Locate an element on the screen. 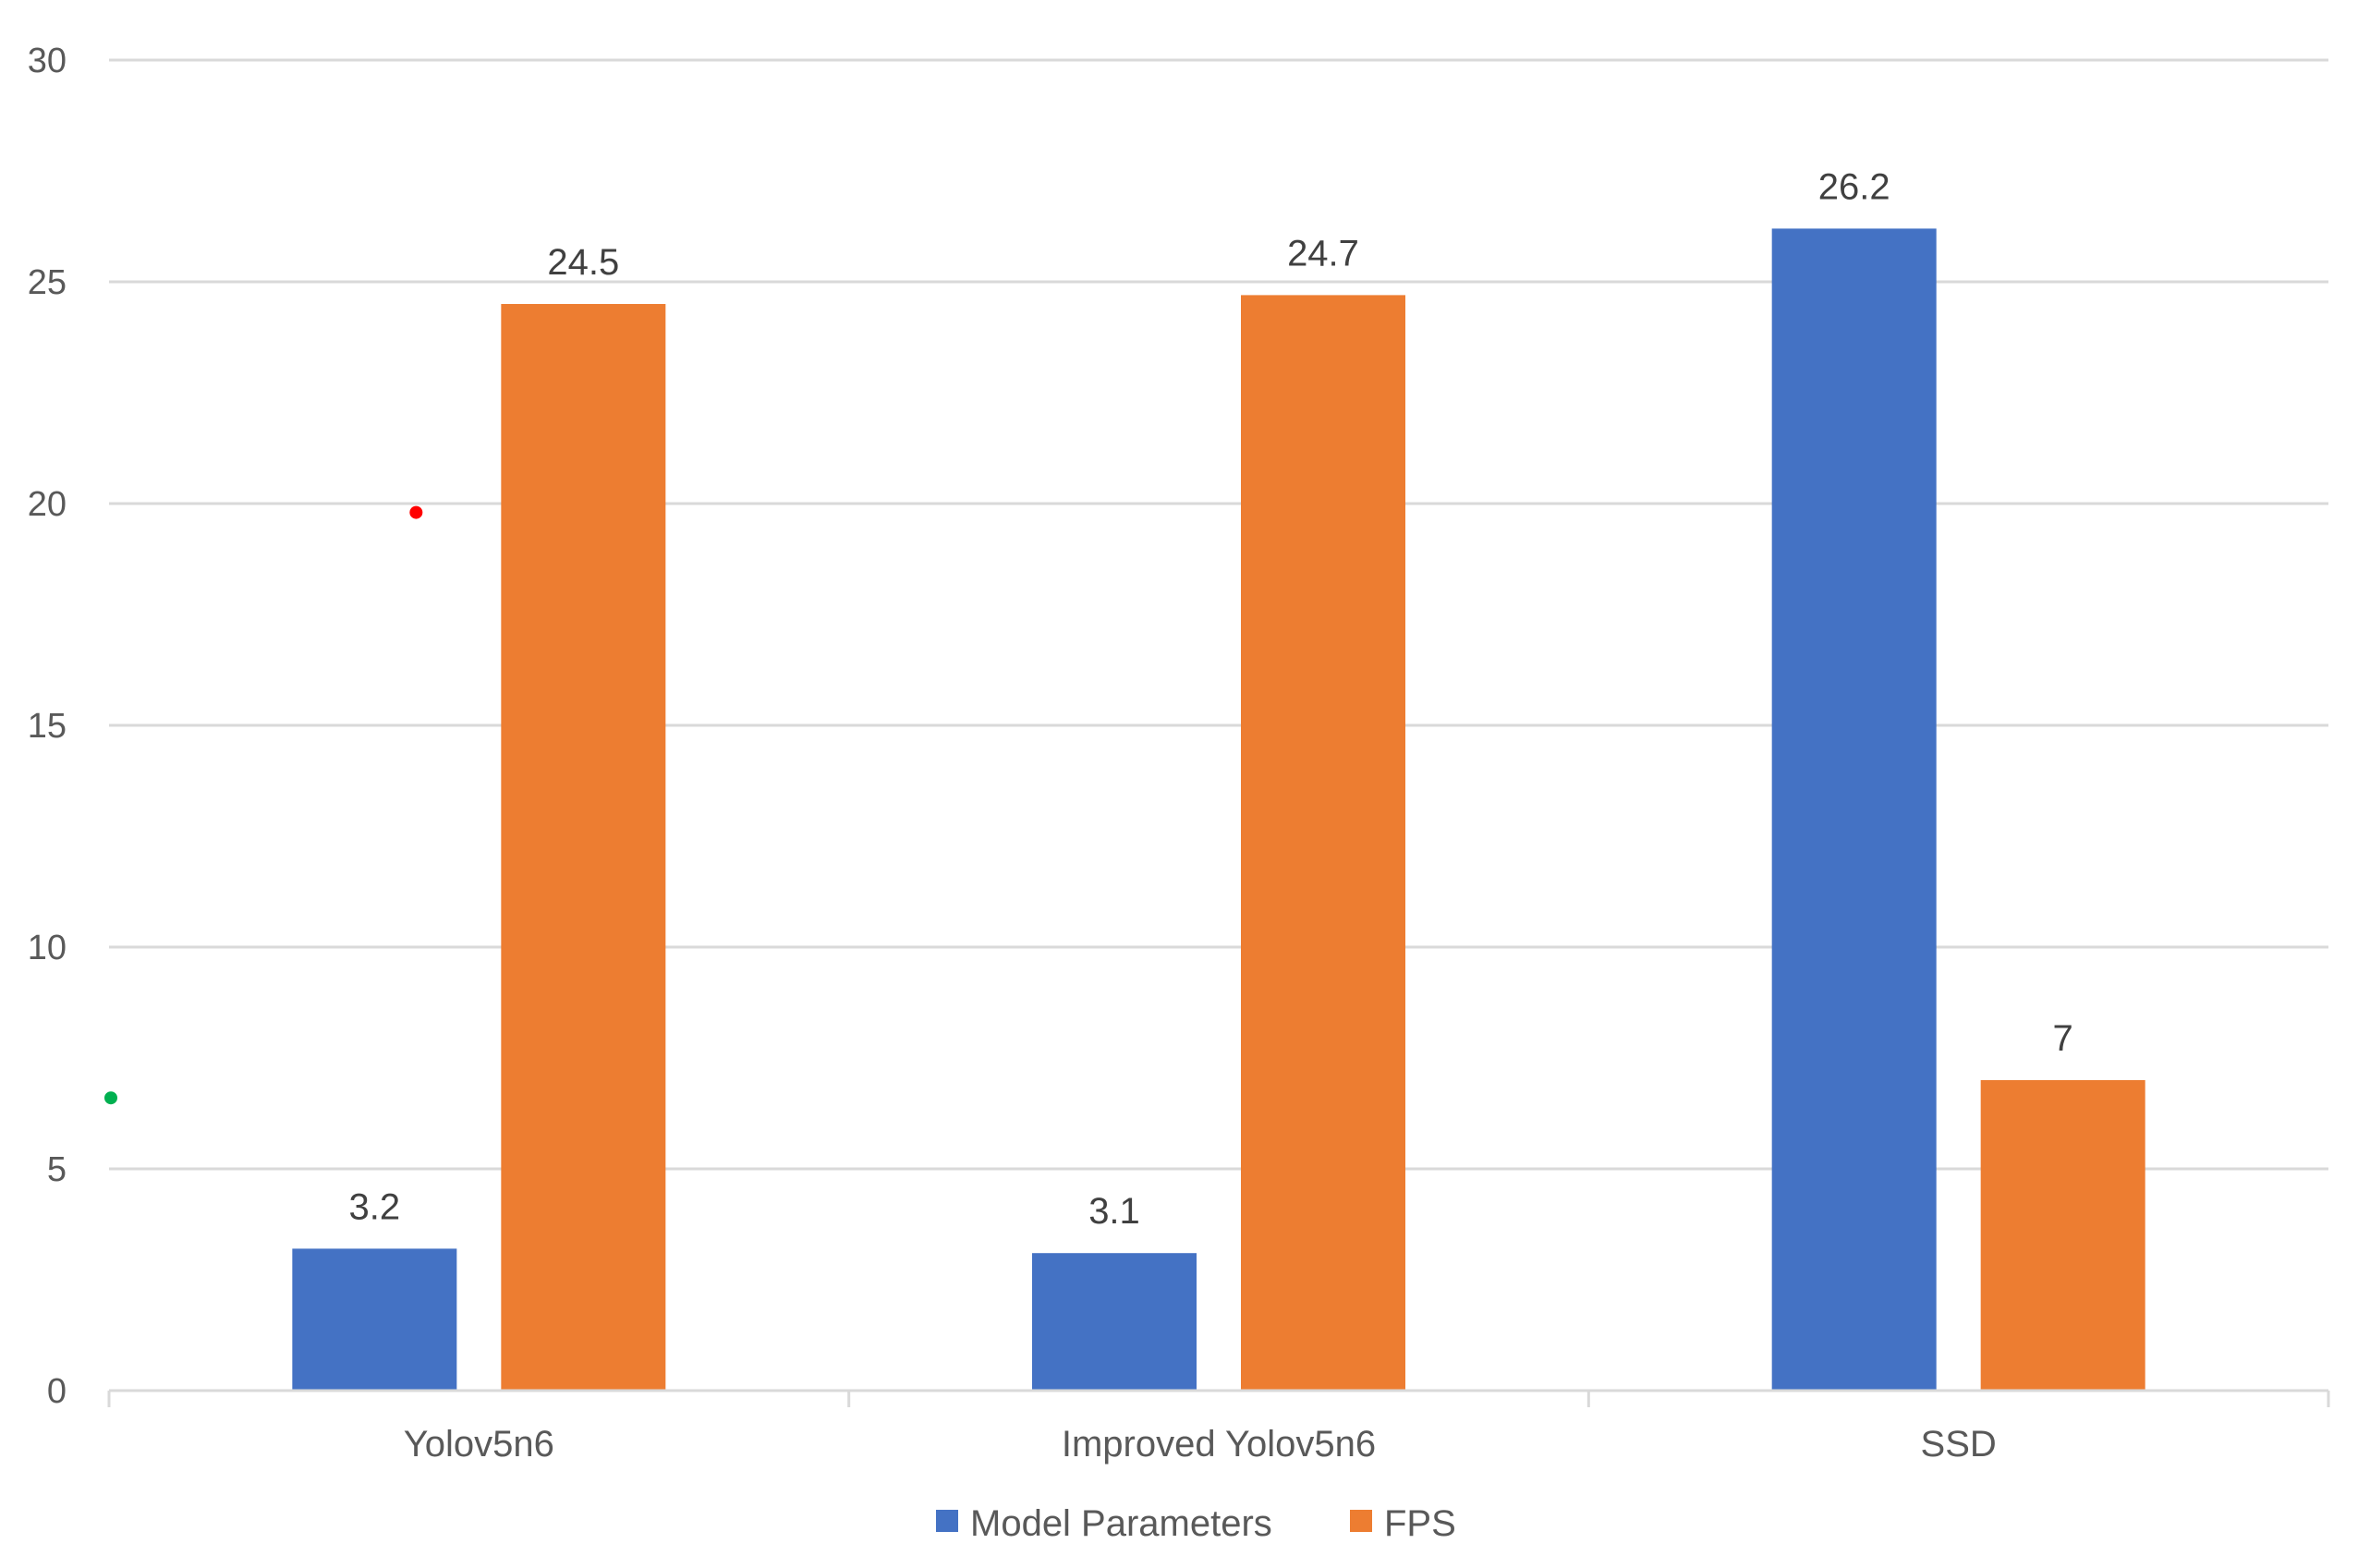  y-axis-tick-labels: 0 5 10 15 20 25 30 is located at coordinates (47, 726).